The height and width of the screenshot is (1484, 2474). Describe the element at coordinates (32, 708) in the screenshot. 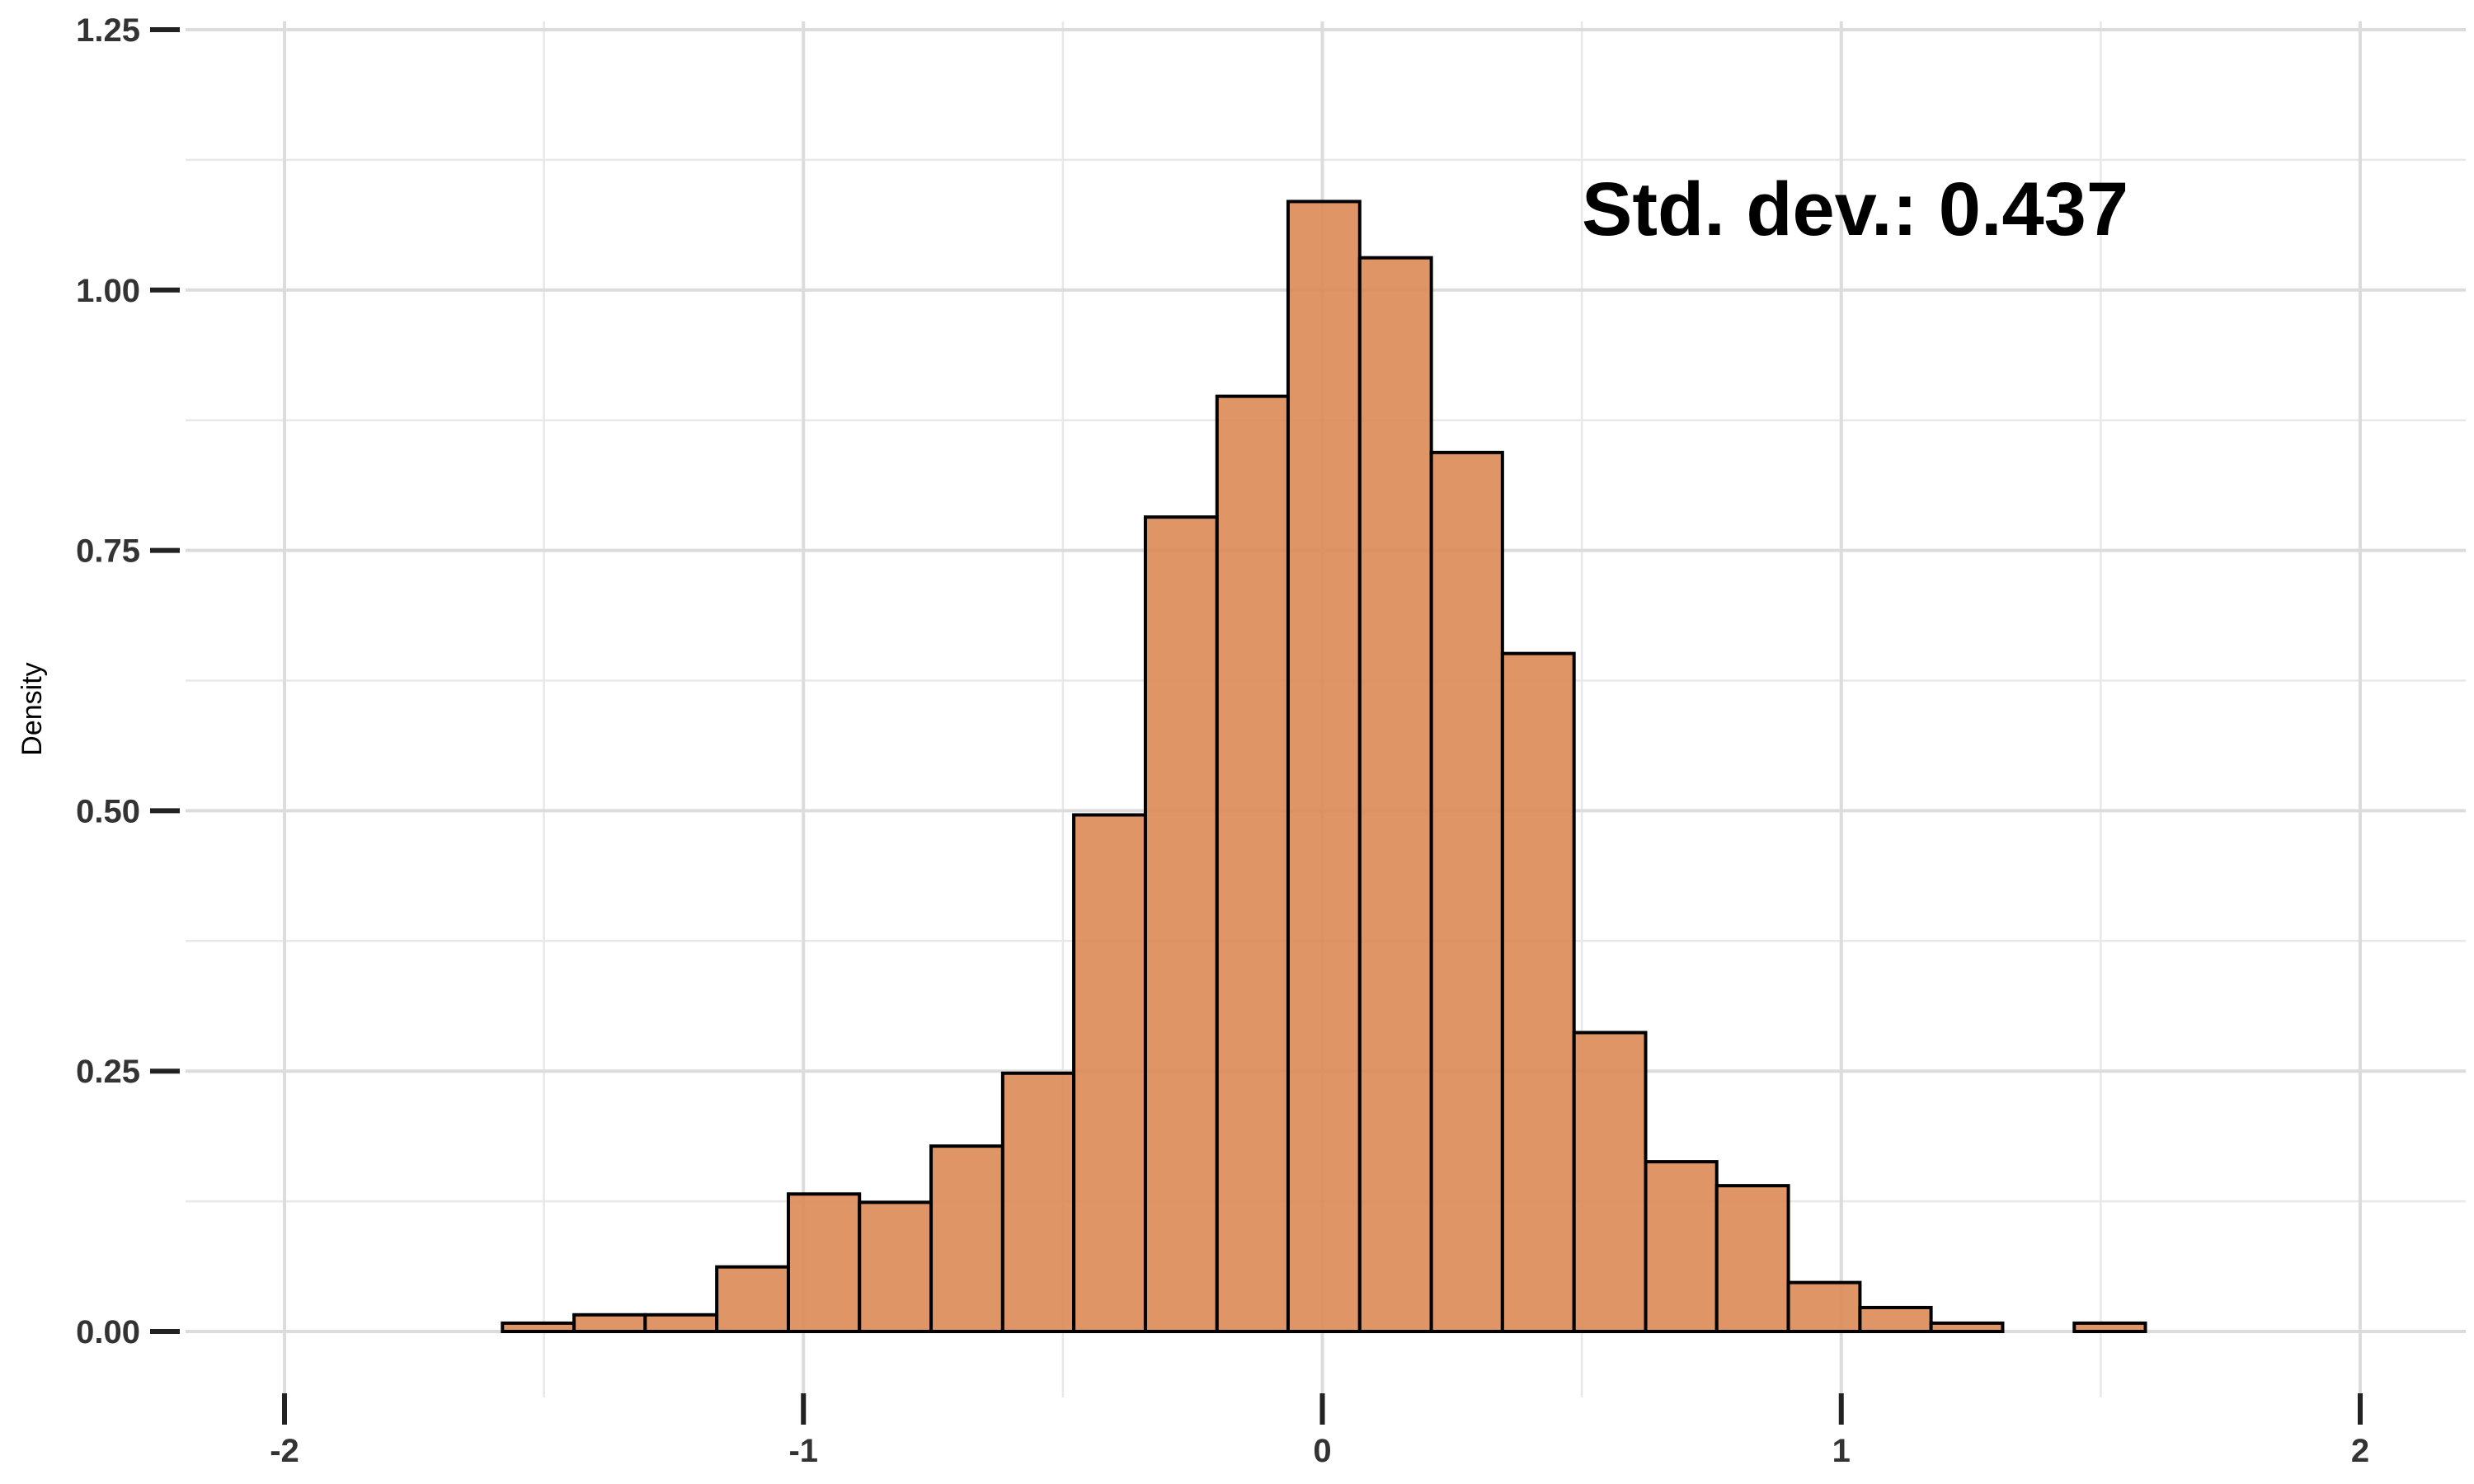

I see `y-axis-title: Density` at that location.